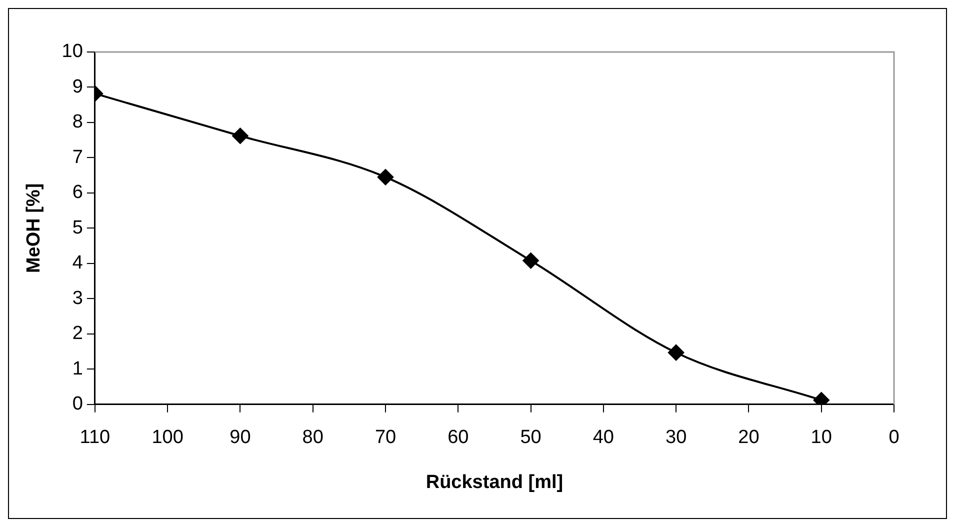 Image resolution: width=957 pixels, height=529 pixels. What do you see at coordinates (168, 437) in the screenshot?
I see `x-tick-label: 100` at bounding box center [168, 437].